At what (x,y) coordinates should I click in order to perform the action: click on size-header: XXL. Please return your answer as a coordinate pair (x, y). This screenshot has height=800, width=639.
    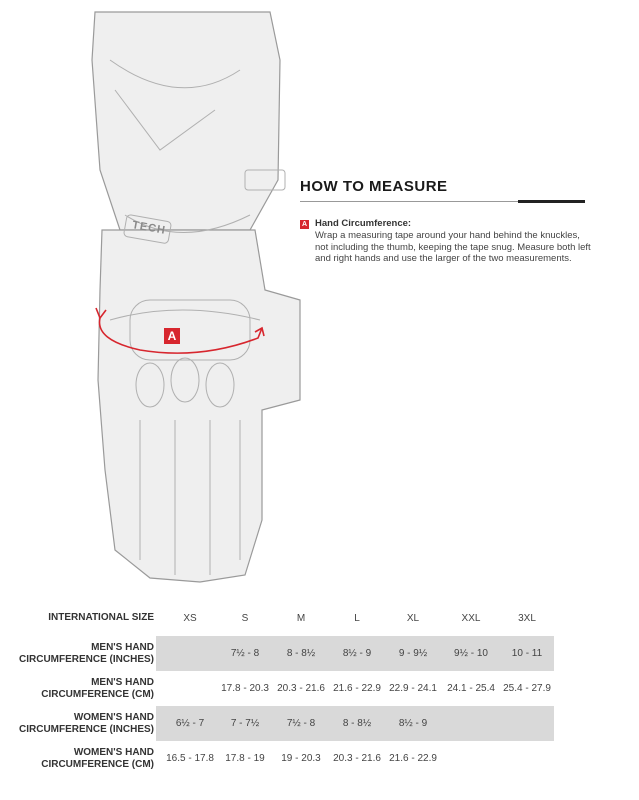
    Looking at the image, I should click on (471, 618).